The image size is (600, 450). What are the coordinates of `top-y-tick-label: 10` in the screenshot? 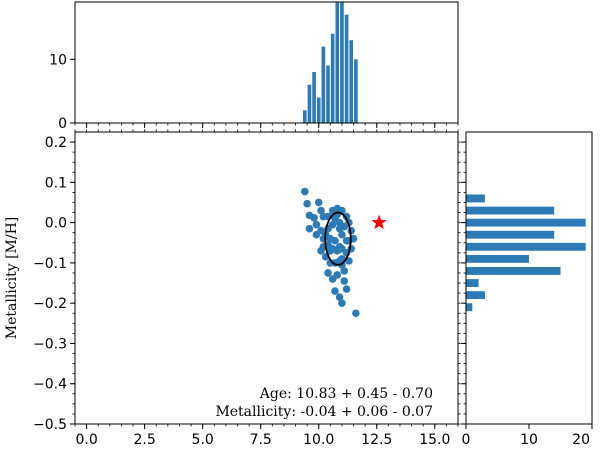 It's located at (58, 60).